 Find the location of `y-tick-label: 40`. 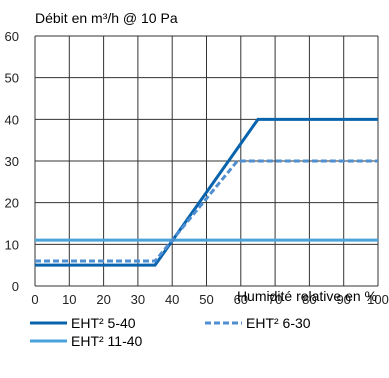

y-tick-label: 40 is located at coordinates (12, 119).